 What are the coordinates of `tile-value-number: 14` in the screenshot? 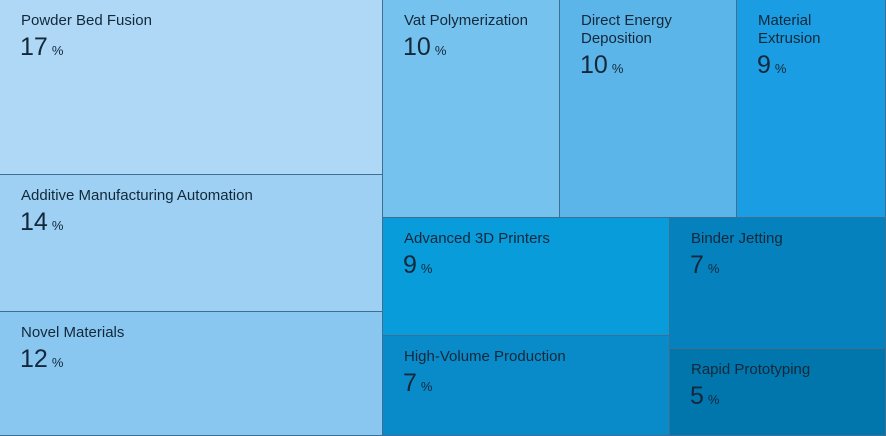 It's located at (34, 222).